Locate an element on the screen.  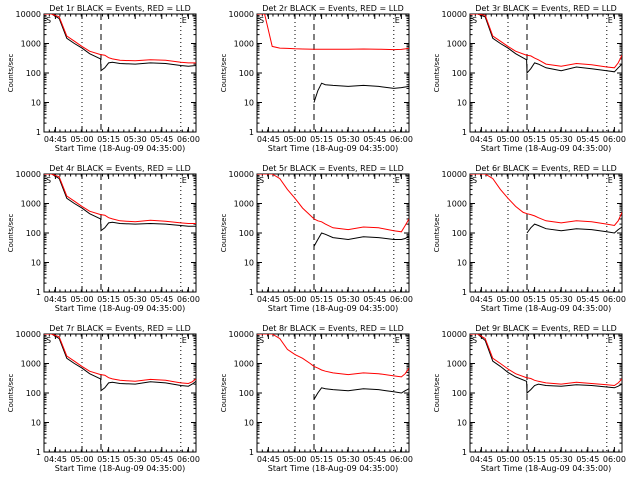
panel-title: Det 7r BLACK = Events, RED = LLD is located at coordinates (120, 328).